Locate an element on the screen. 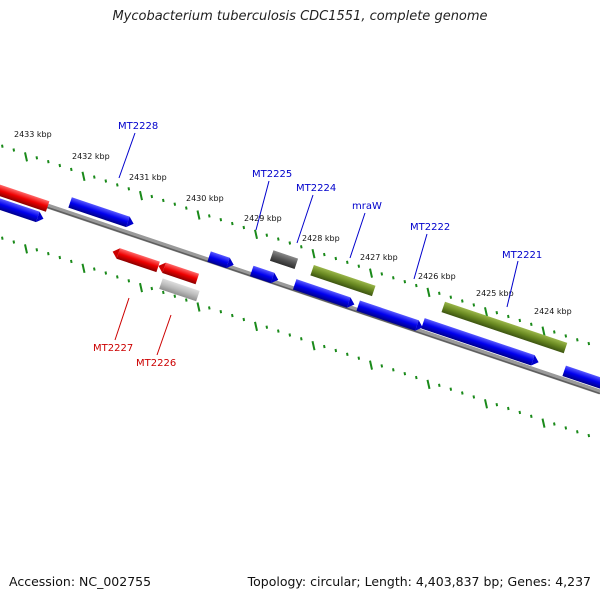  gene-label-mt2222: MT2222 is located at coordinates (430, 227).